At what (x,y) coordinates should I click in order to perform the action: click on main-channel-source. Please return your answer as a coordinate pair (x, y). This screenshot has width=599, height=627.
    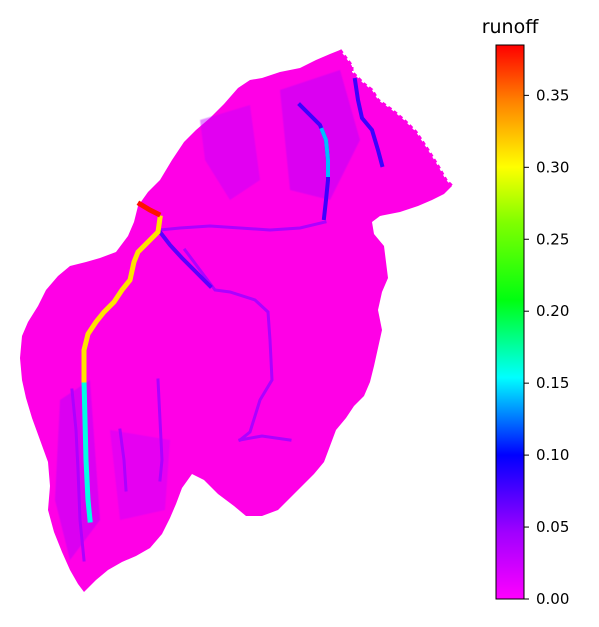
    Looking at the image, I should click on (149, 209).